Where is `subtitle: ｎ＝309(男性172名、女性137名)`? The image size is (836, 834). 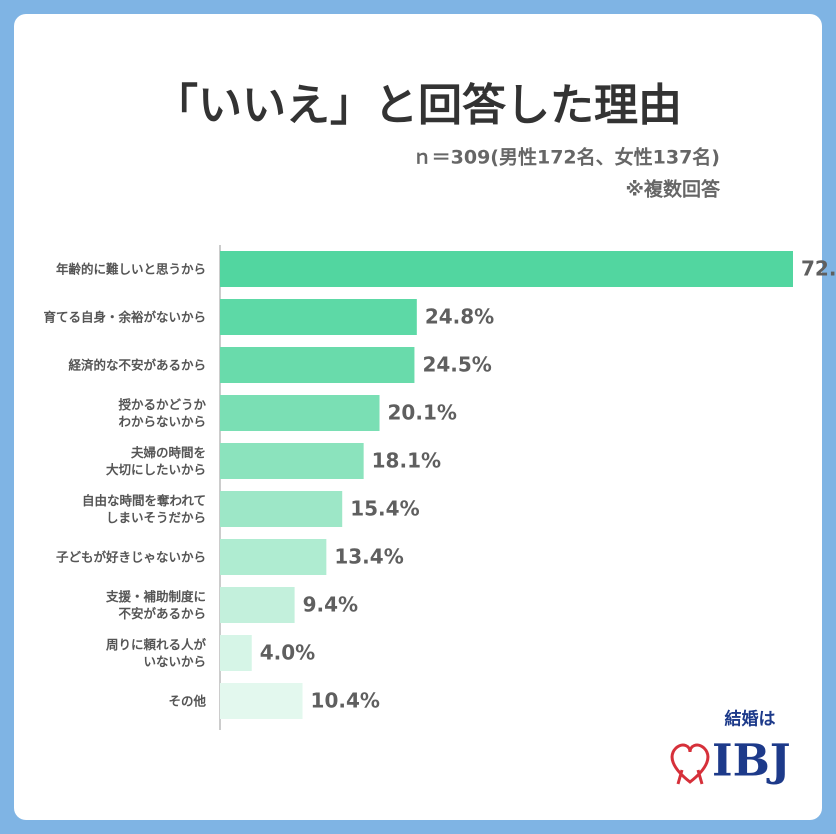
subtitle: ｎ＝309(男性172名、女性137名) is located at coordinates (566, 157).